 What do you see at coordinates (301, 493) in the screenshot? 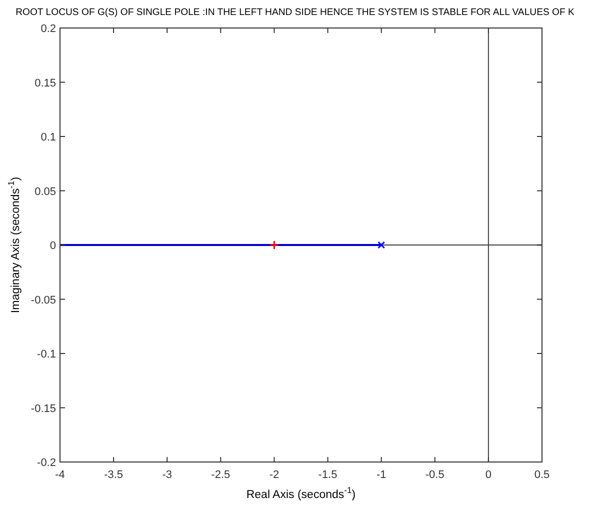
I see `x-axis-title: Real Axis (seconds$^{-1}$)` at bounding box center [301, 493].